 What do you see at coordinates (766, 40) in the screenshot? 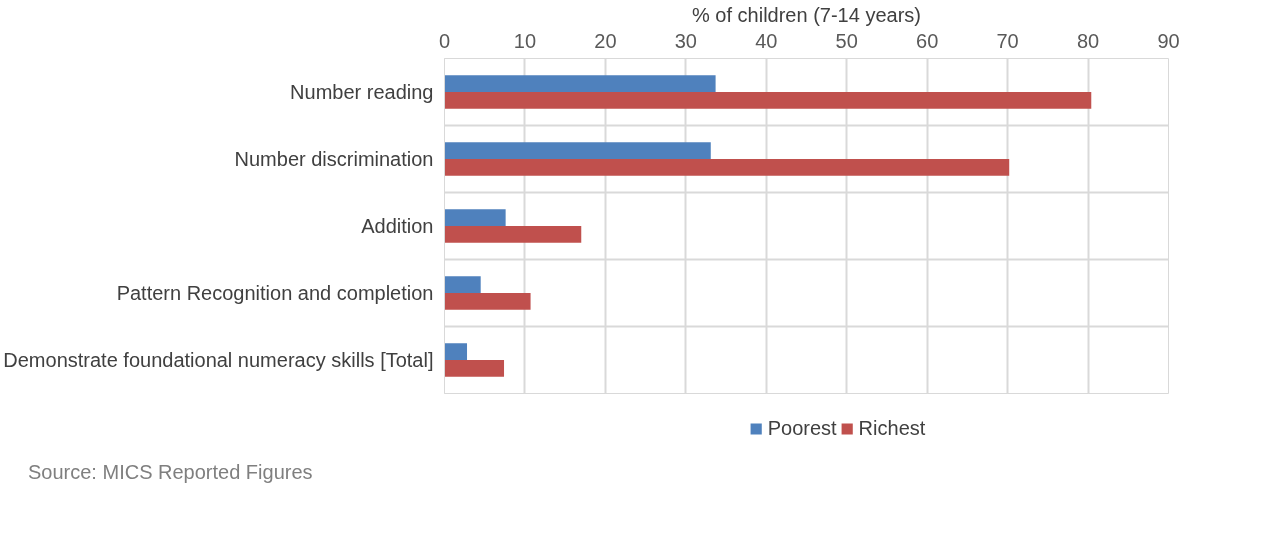
I see `x-tick-label: 40` at bounding box center [766, 40].